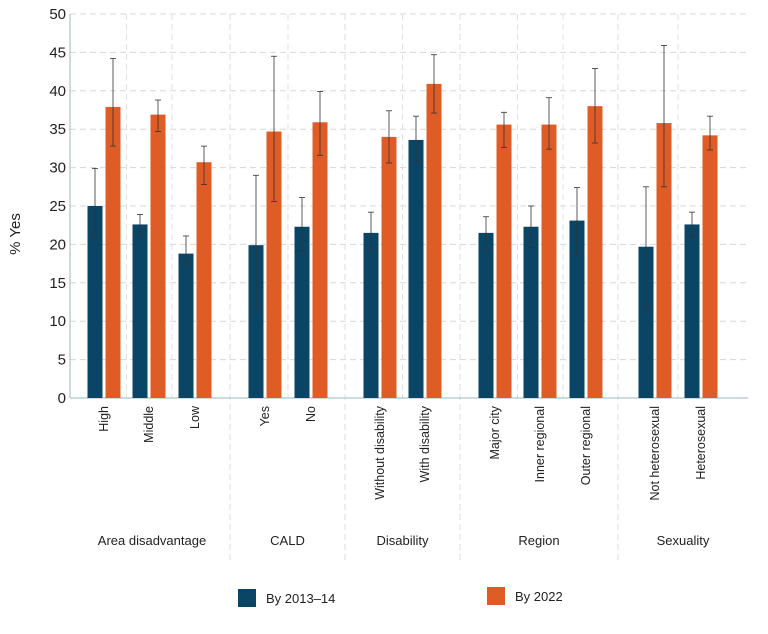 The image size is (768, 634). Describe the element at coordinates (384, 600) in the screenshot. I see `legend: By 2013–14 By 2022` at that location.